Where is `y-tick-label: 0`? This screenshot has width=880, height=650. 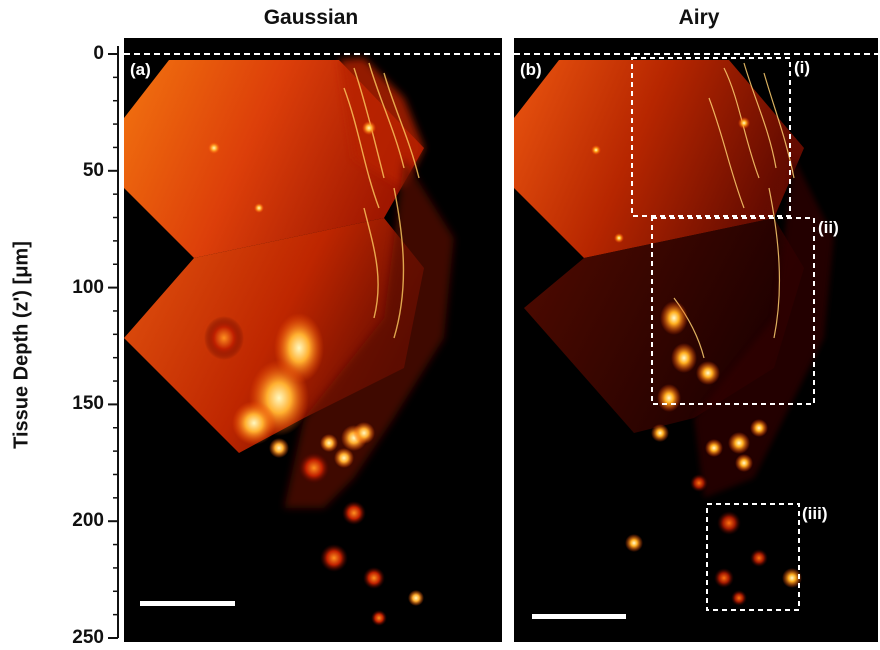
y-tick-label: 0 is located at coordinates (98, 53).